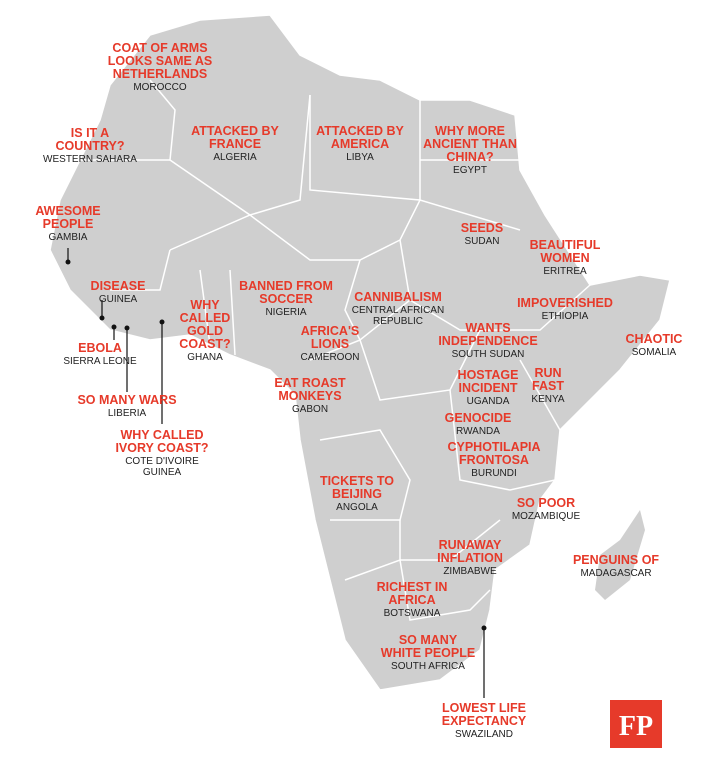 This screenshot has width=720, height=764. I want to click on label-phrase: AFRICA'S, so click(330, 331).